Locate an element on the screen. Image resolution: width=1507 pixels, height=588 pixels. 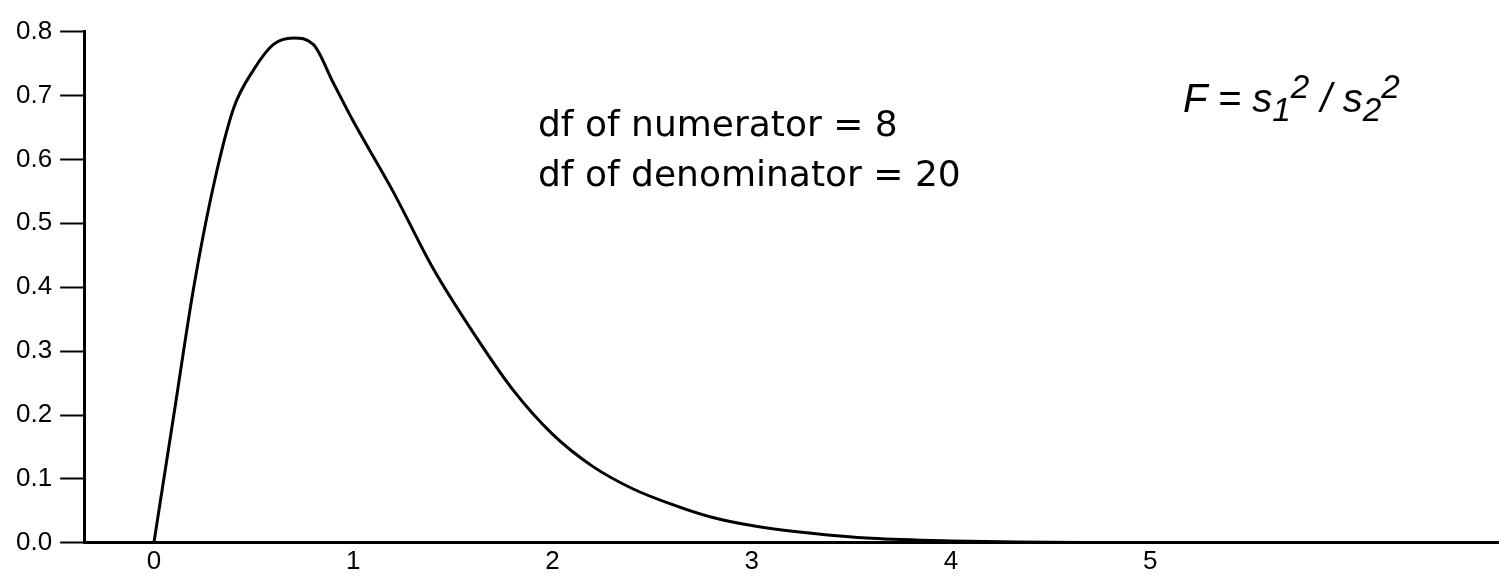
y-tick-label: 0.2 is located at coordinates (34, 413).